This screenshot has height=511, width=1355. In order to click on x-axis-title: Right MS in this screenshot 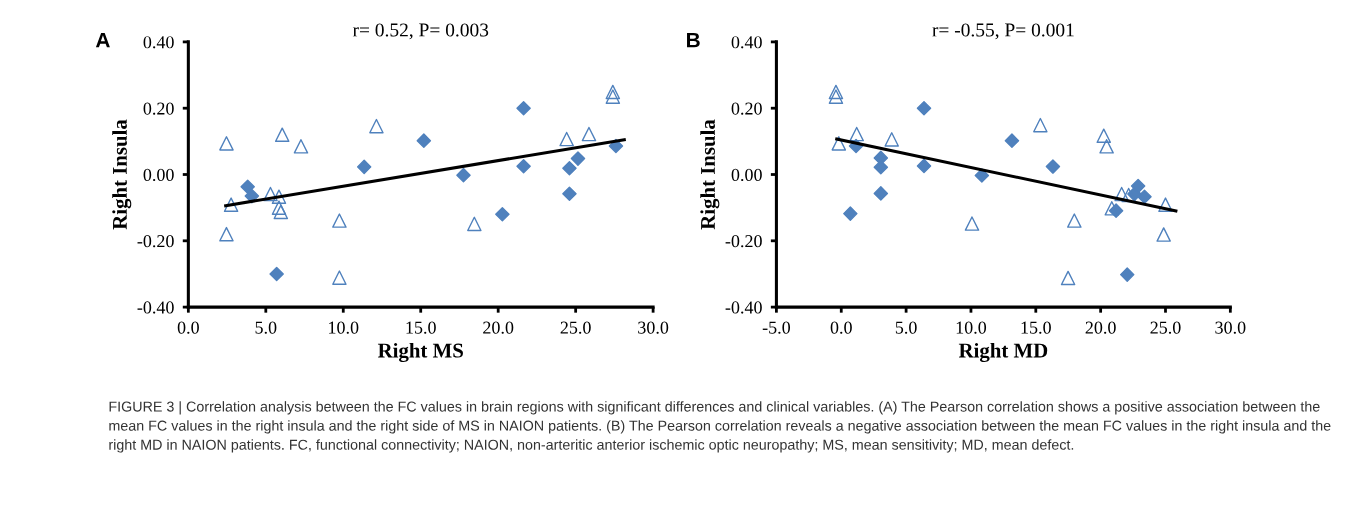, I will do `click(420, 352)`.